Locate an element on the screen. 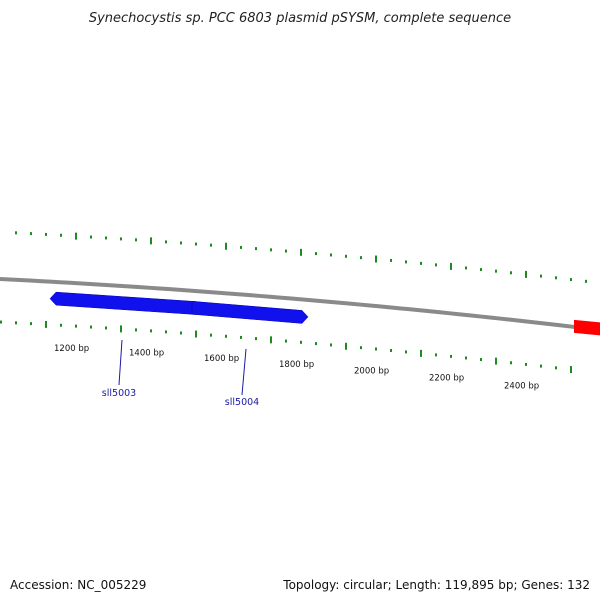 This screenshot has height=600, width=600. gene-forward is located at coordinates (587, 327).